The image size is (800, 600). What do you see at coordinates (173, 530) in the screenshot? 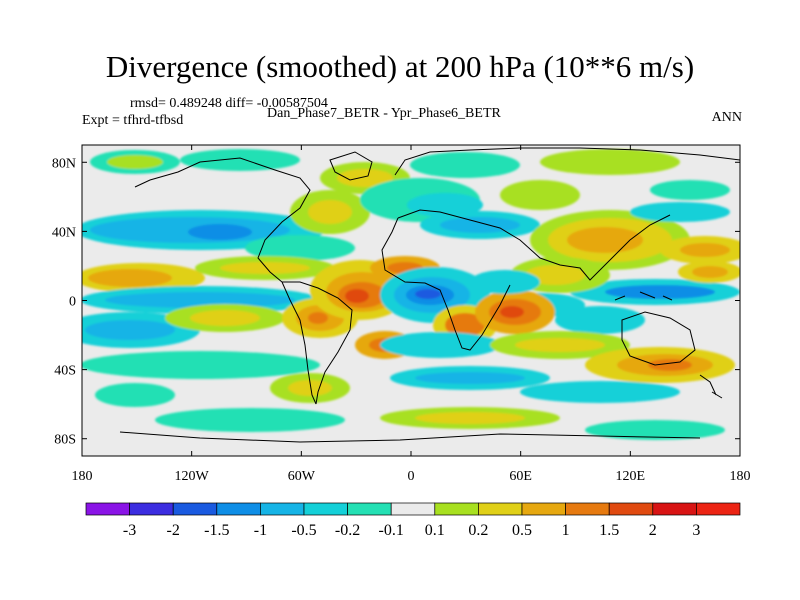
I see `colorbar-label: -2` at bounding box center [173, 530].